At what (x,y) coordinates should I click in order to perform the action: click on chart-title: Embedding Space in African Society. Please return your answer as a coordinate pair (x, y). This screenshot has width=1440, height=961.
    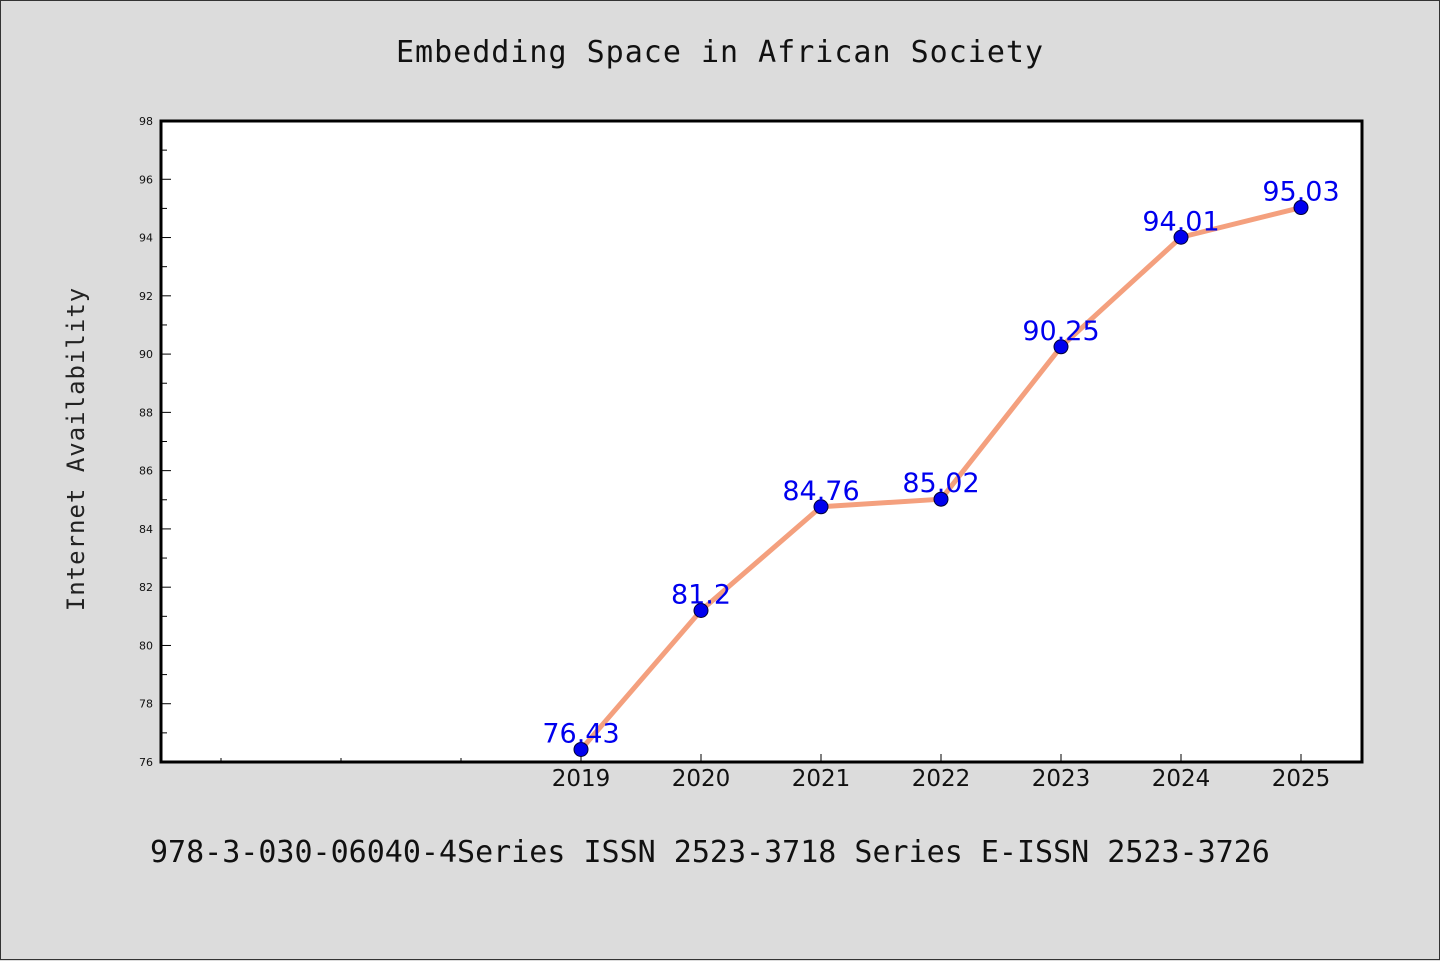
    Looking at the image, I should click on (720, 52).